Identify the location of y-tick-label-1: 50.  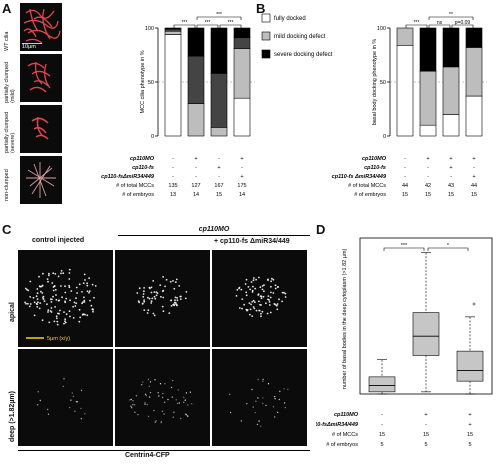
(151, 83).